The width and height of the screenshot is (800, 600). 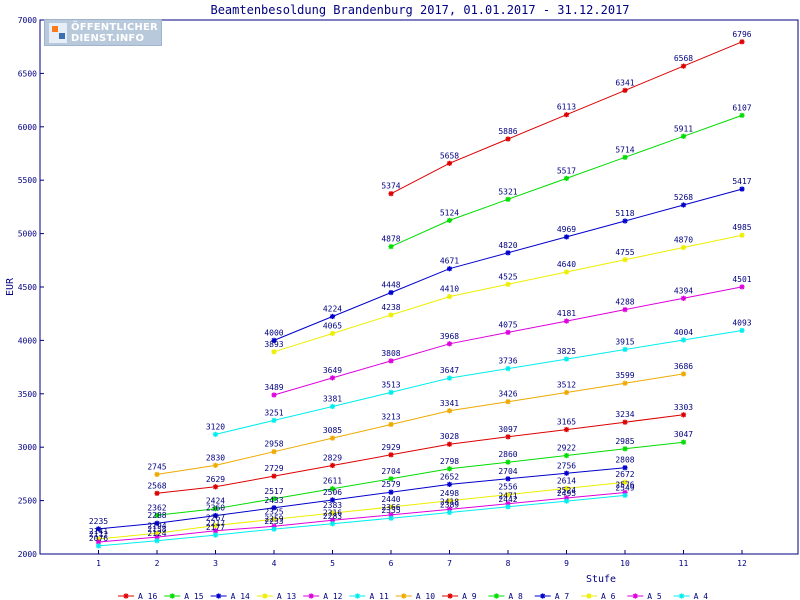 What do you see at coordinates (332, 516) in the screenshot?
I see `data-label: 2283` at bounding box center [332, 516].